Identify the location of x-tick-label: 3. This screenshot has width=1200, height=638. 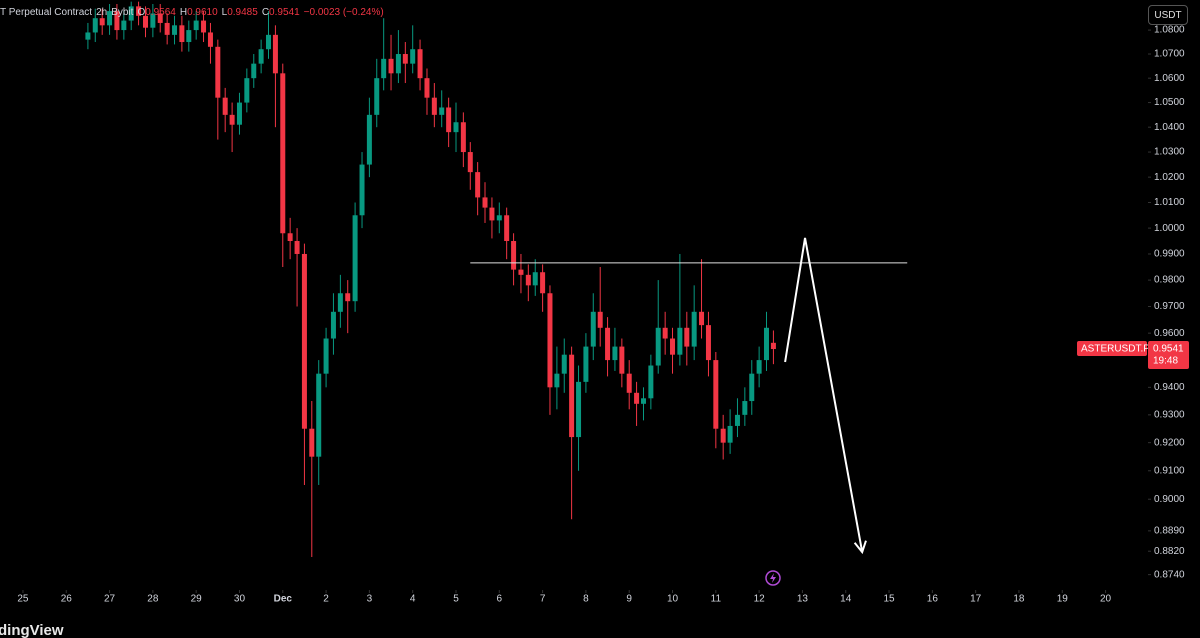
(370, 599).